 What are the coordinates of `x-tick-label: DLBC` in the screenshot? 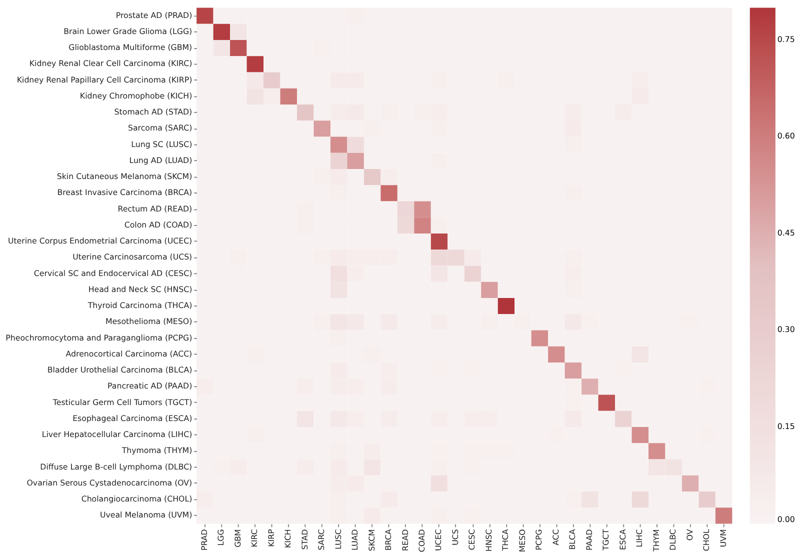 It's located at (673, 539).